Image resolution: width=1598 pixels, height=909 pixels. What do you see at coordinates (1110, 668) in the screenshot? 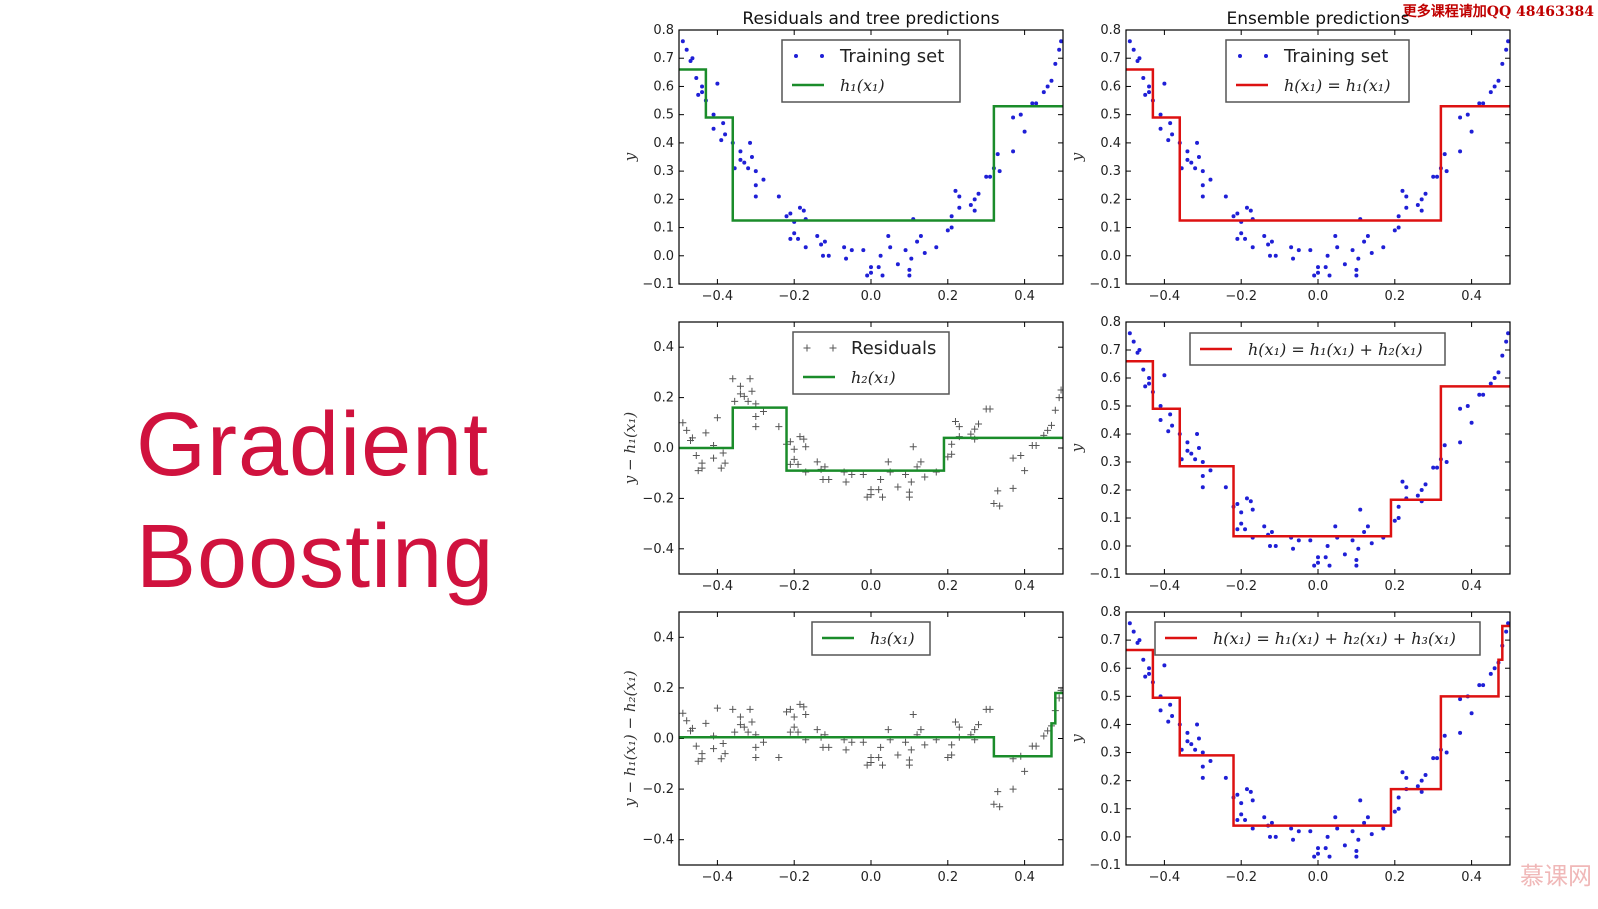
I see `y-tick-label: 0.6` at bounding box center [1110, 668].